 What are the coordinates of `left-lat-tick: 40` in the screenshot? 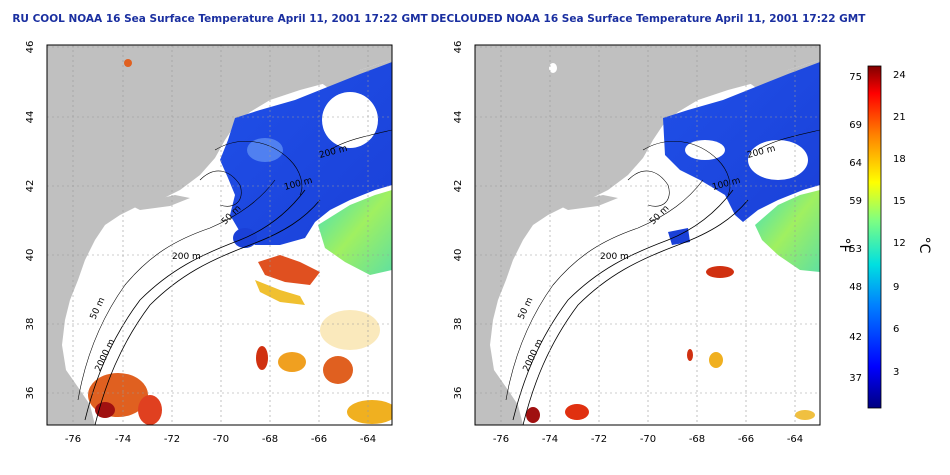 It's located at (30, 255).